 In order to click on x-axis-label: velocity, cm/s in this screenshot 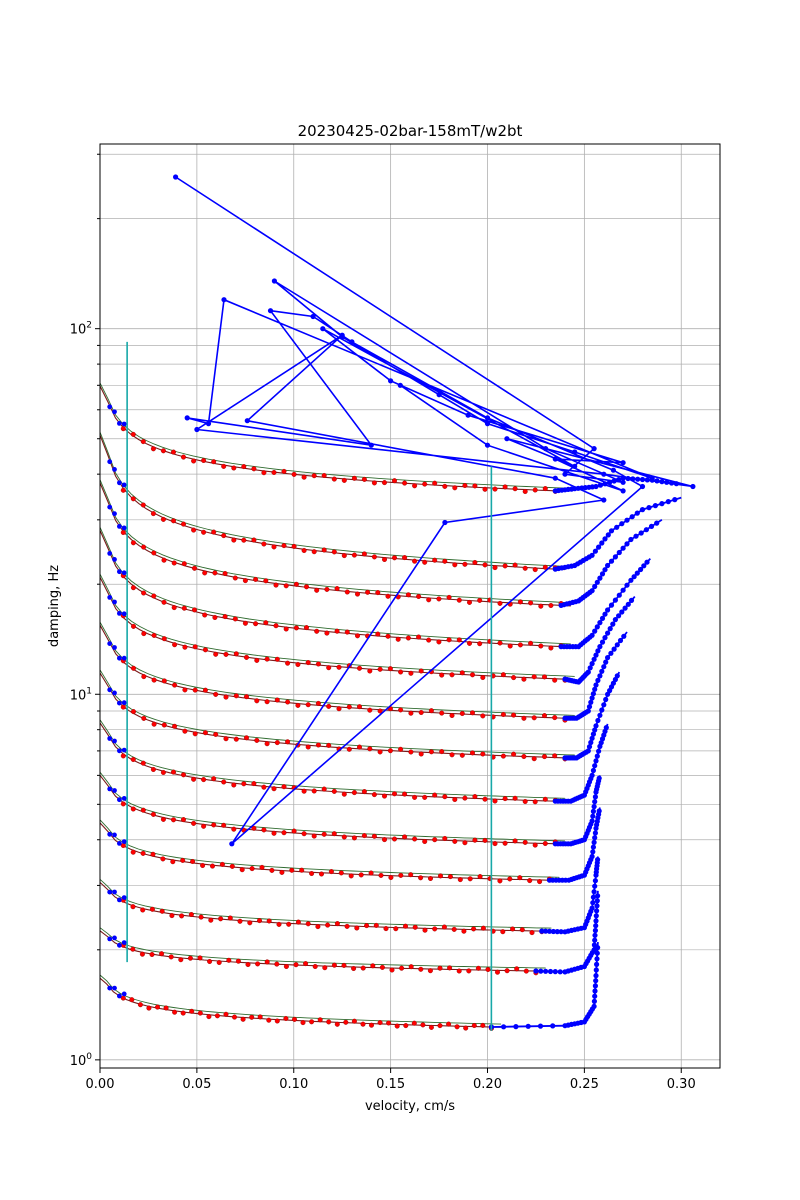, I will do `click(410, 1106)`.